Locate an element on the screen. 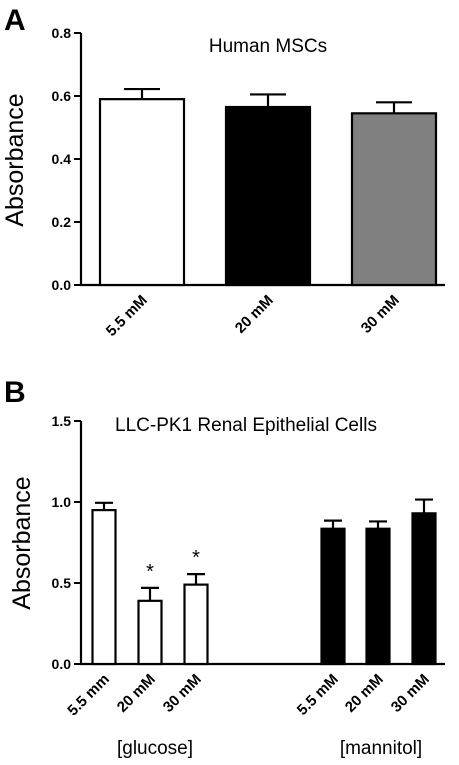 The height and width of the screenshot is (765, 459). y-tick-label: 0.6 is located at coordinates (62, 96).